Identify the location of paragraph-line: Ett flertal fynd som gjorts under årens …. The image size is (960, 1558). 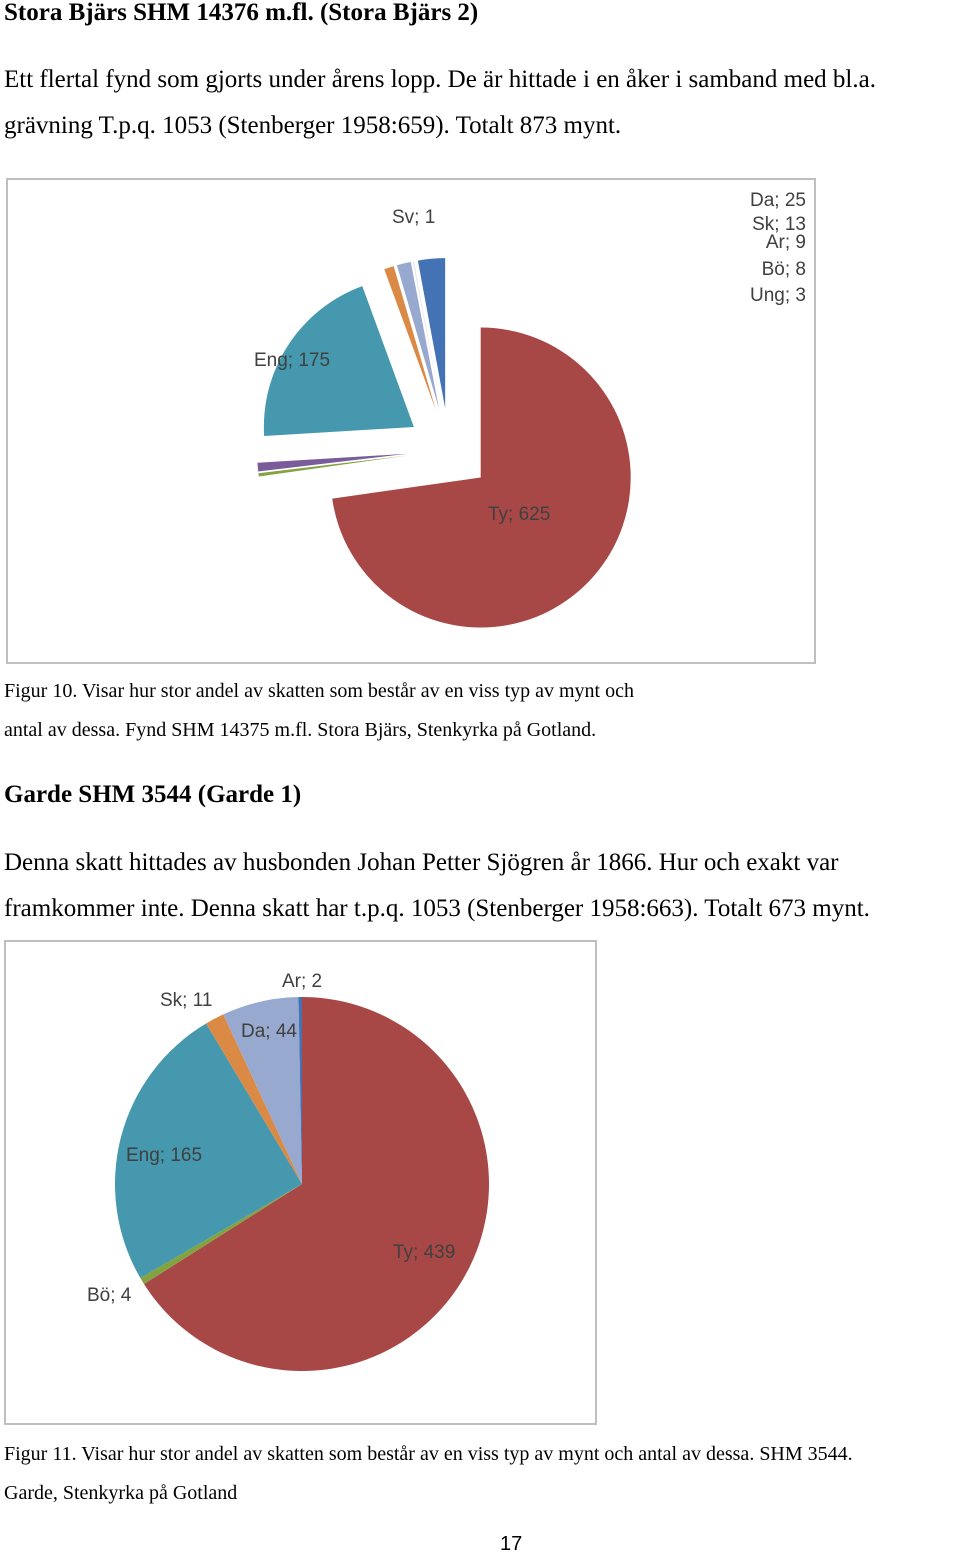
(440, 79).